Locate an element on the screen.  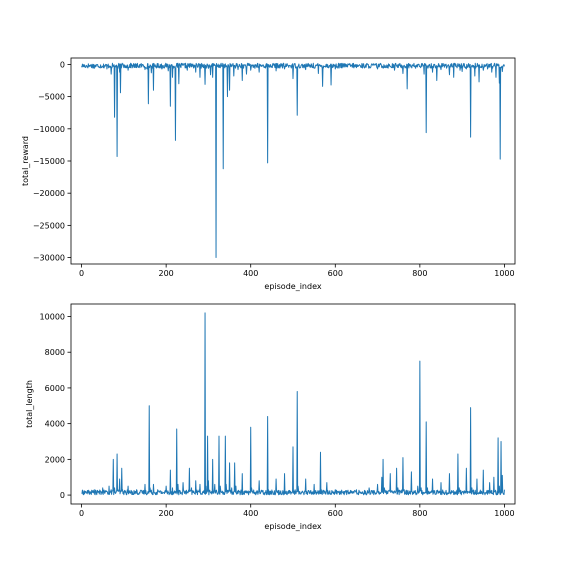
length-x-tick-label: 400 is located at coordinates (250, 513).